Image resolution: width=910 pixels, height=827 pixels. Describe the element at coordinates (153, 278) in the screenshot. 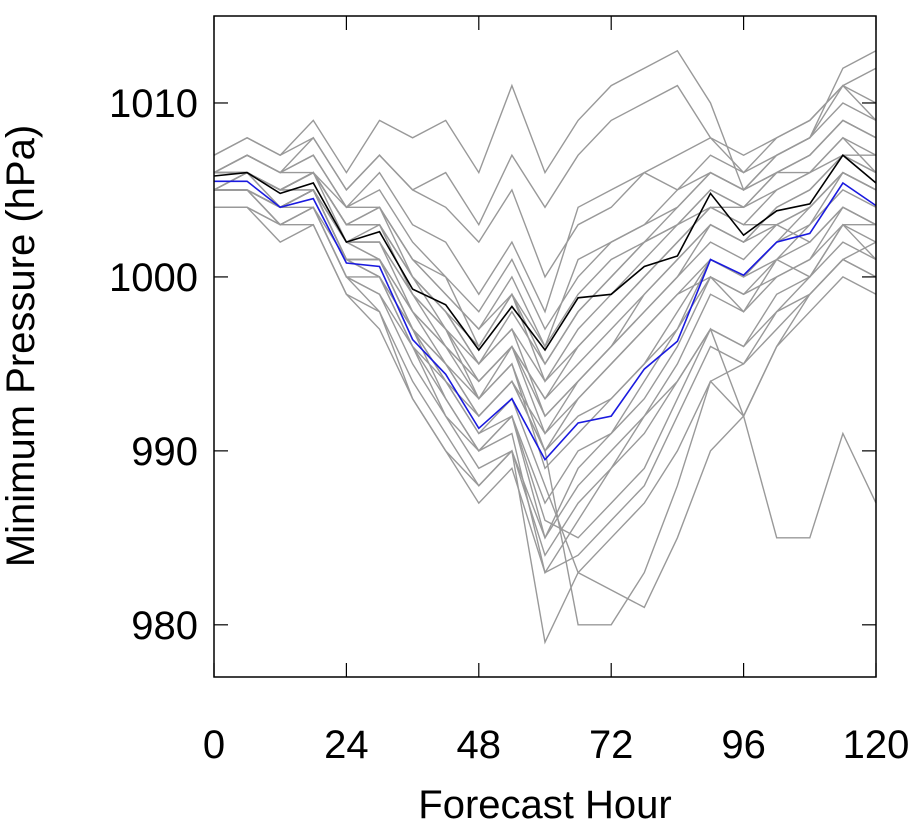

I see `y-tick-label-1000: 1000` at that location.